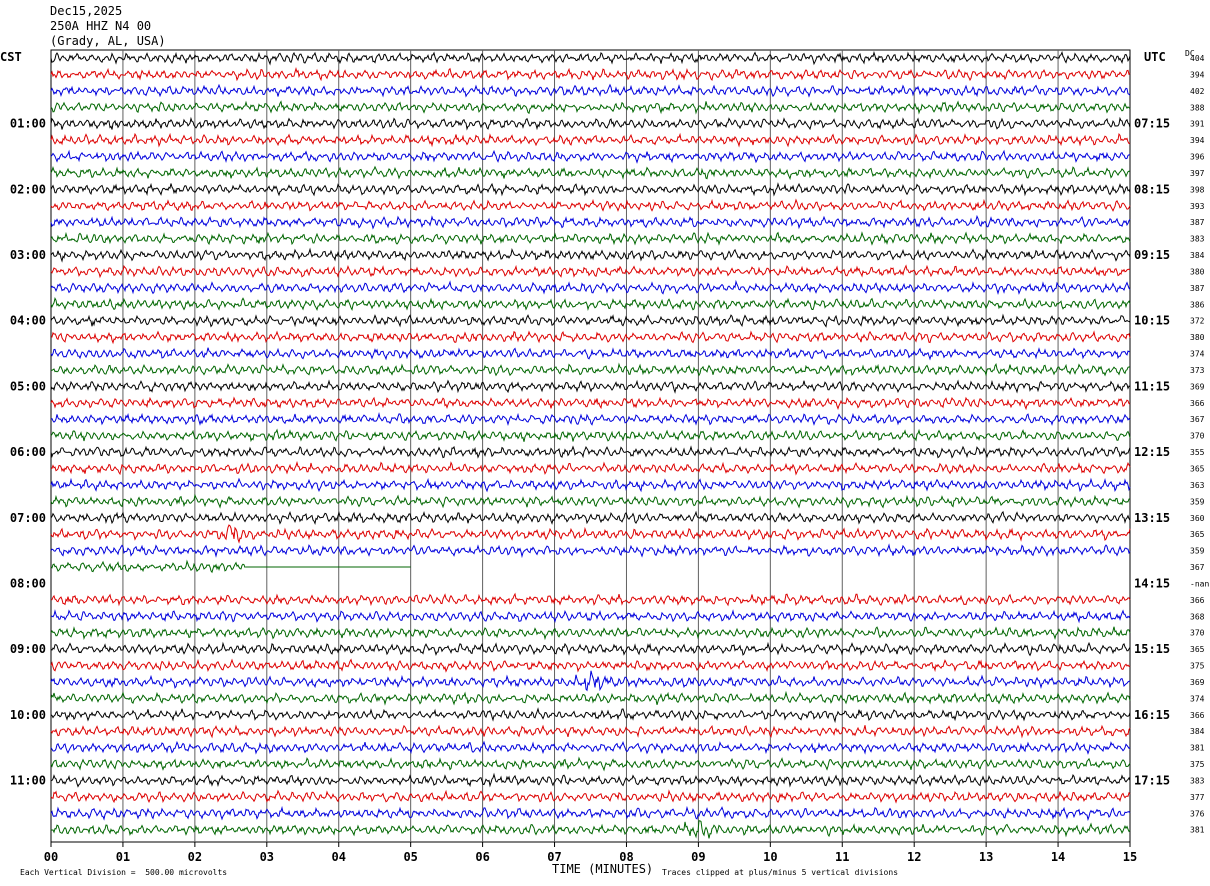  Describe the element at coordinates (1155, 57) in the screenshot. I see `right-timezone-label: UTC` at that location.